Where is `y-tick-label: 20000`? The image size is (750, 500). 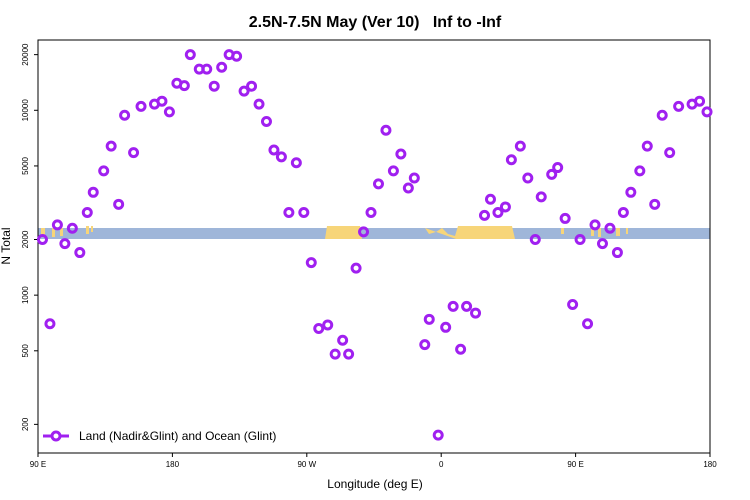 y-tick-label: 20000 is located at coordinates (25, 54).